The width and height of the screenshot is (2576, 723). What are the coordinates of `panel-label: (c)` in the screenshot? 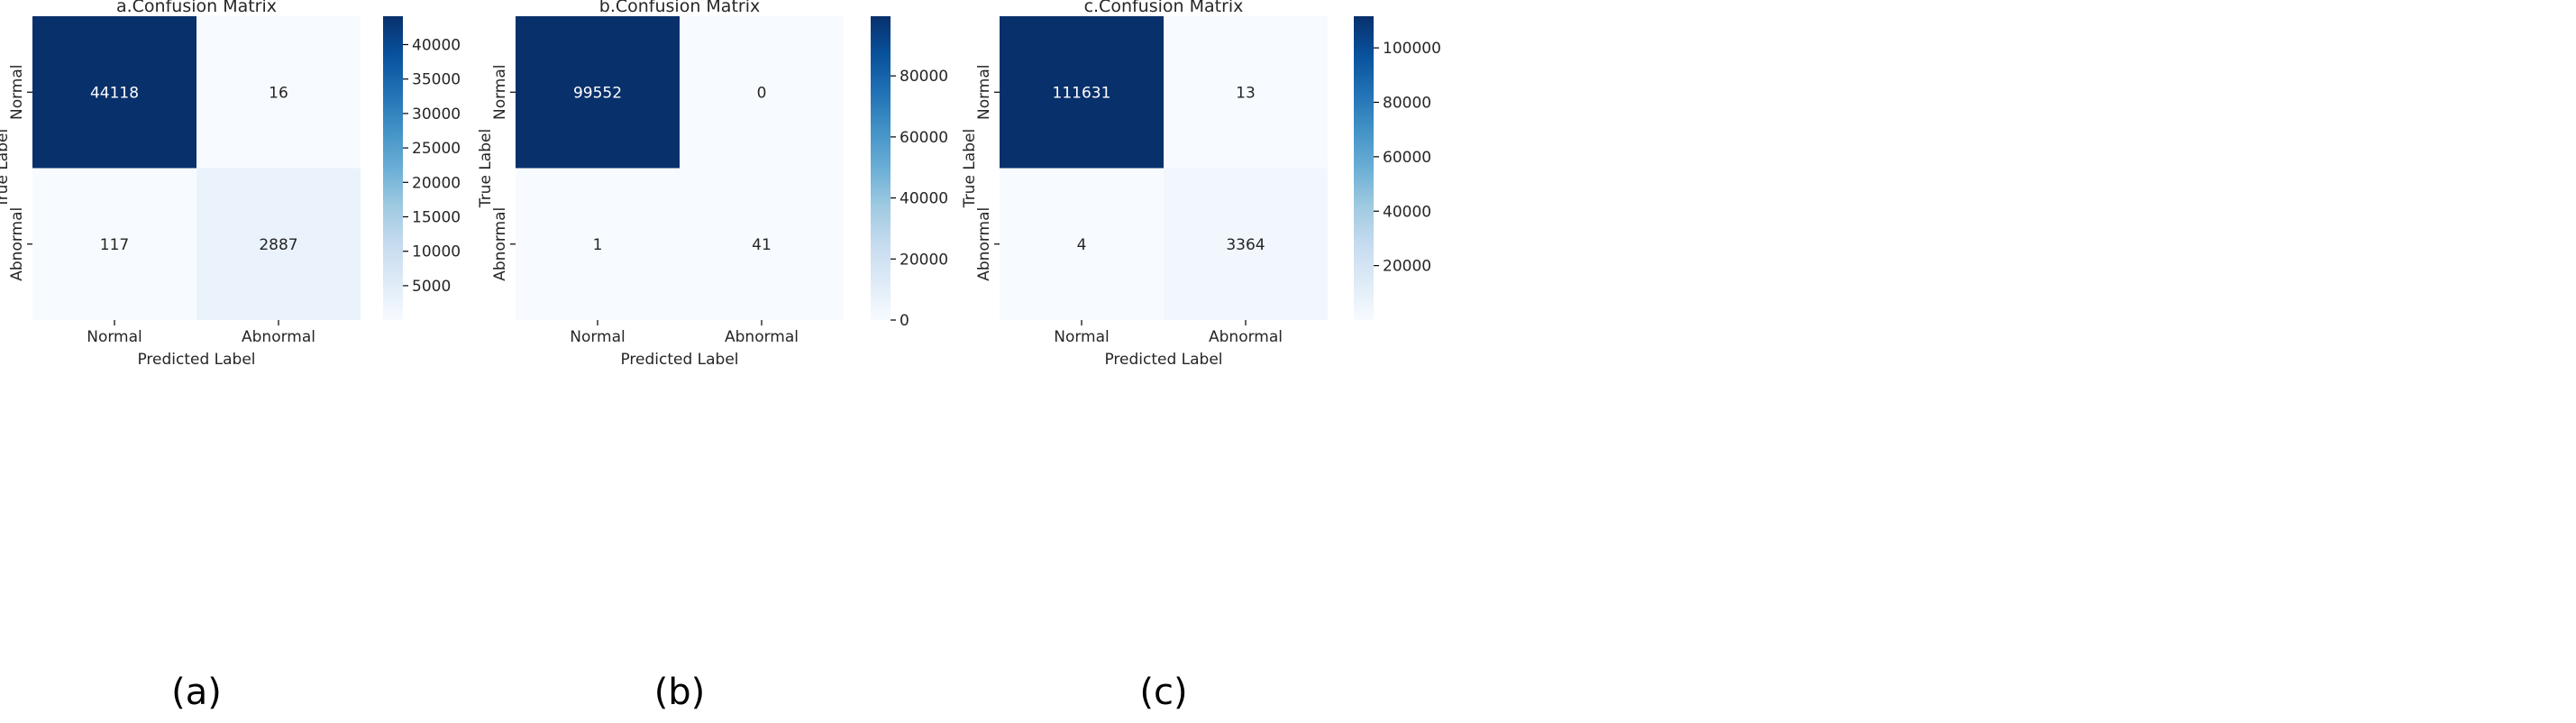 It's located at (1163, 692).